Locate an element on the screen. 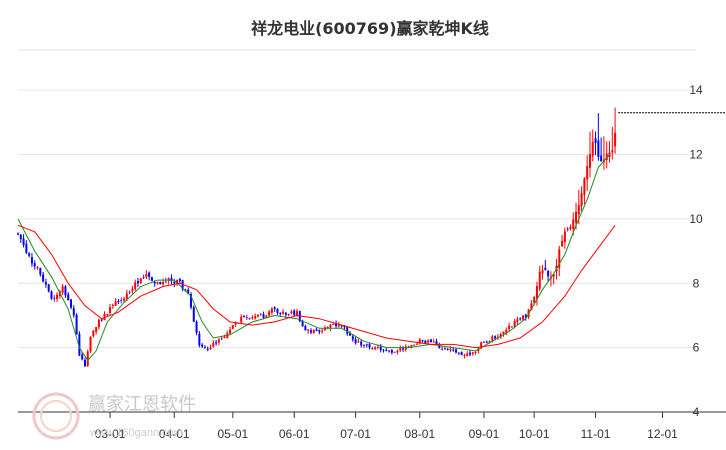  x-tick-label-09-01: 09-01 is located at coordinates (484, 434).